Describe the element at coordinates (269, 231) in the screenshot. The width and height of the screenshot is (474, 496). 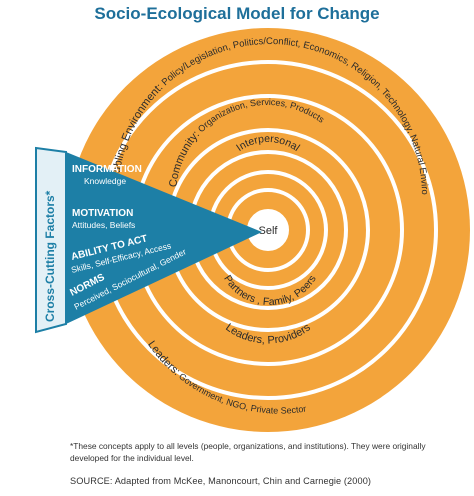
I see `label-self: Self` at that location.